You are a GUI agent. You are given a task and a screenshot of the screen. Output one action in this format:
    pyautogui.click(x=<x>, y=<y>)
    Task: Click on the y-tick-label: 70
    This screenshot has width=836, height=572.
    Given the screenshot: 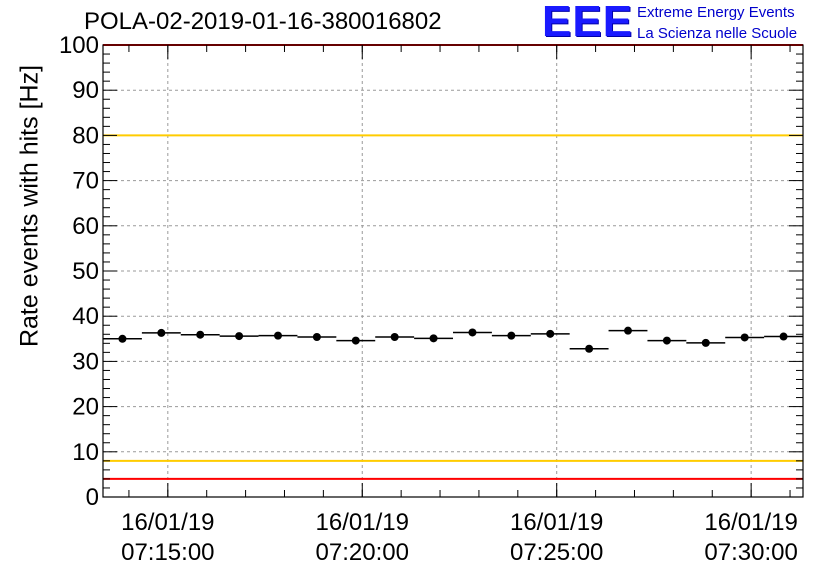 What is the action you would take?
    pyautogui.click(x=85, y=181)
    